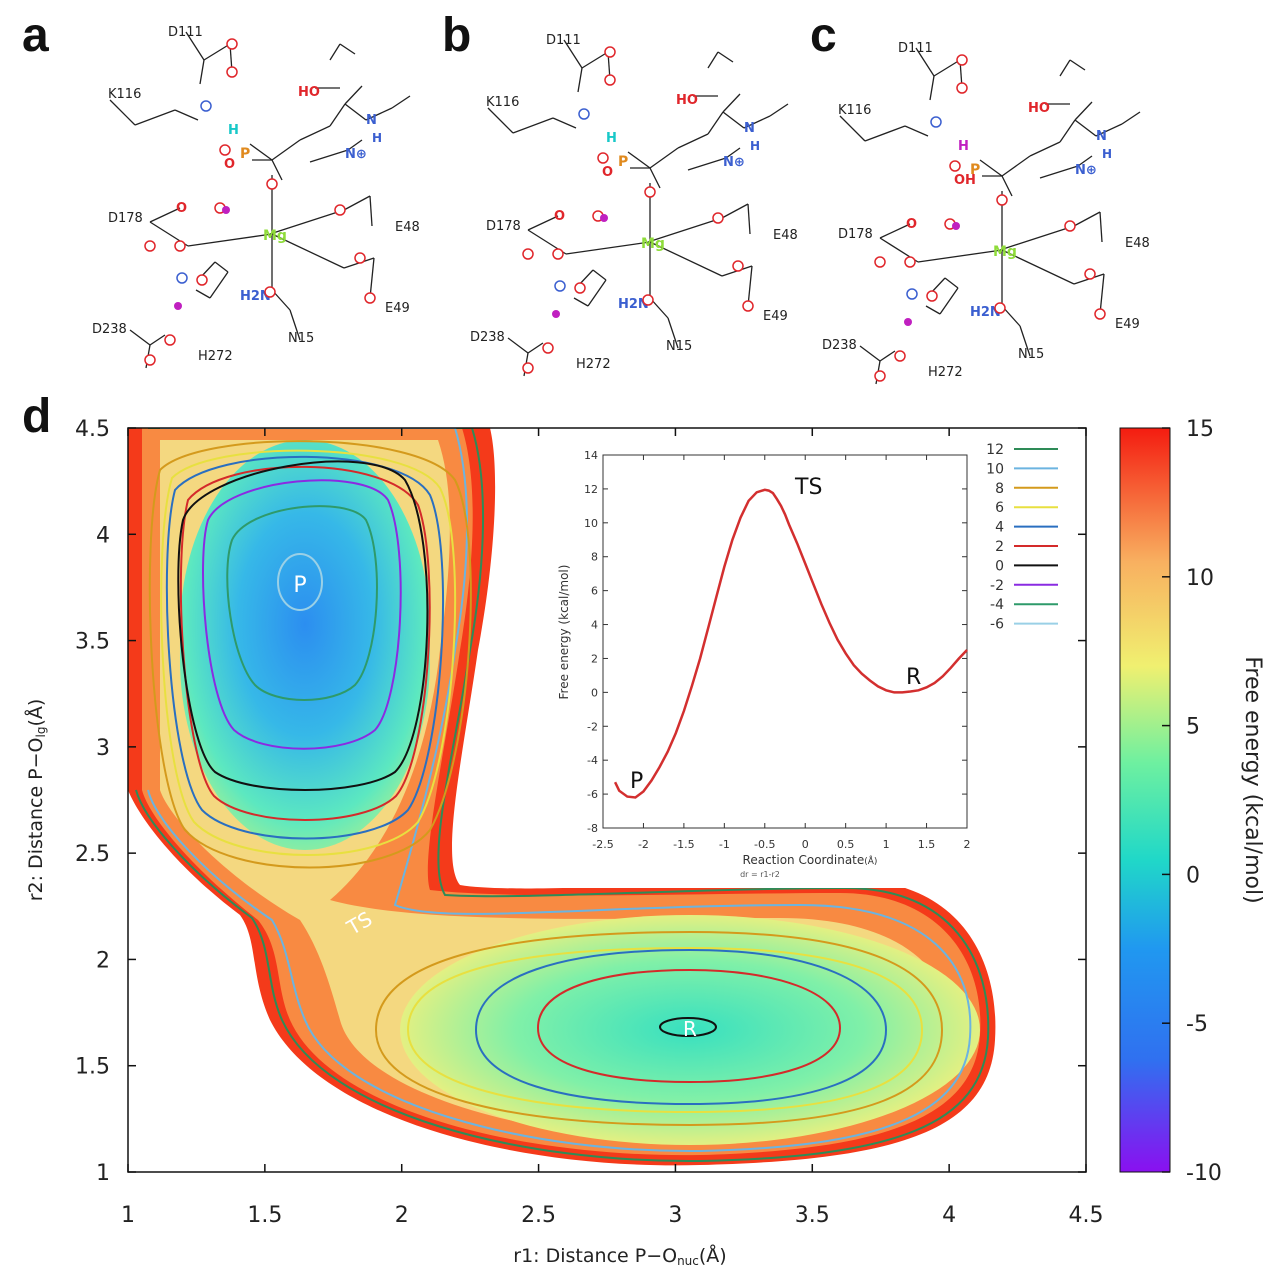  What do you see at coordinates (594, 625) in the screenshot?
I see `inset-y-tick-label: 4` at bounding box center [594, 625].